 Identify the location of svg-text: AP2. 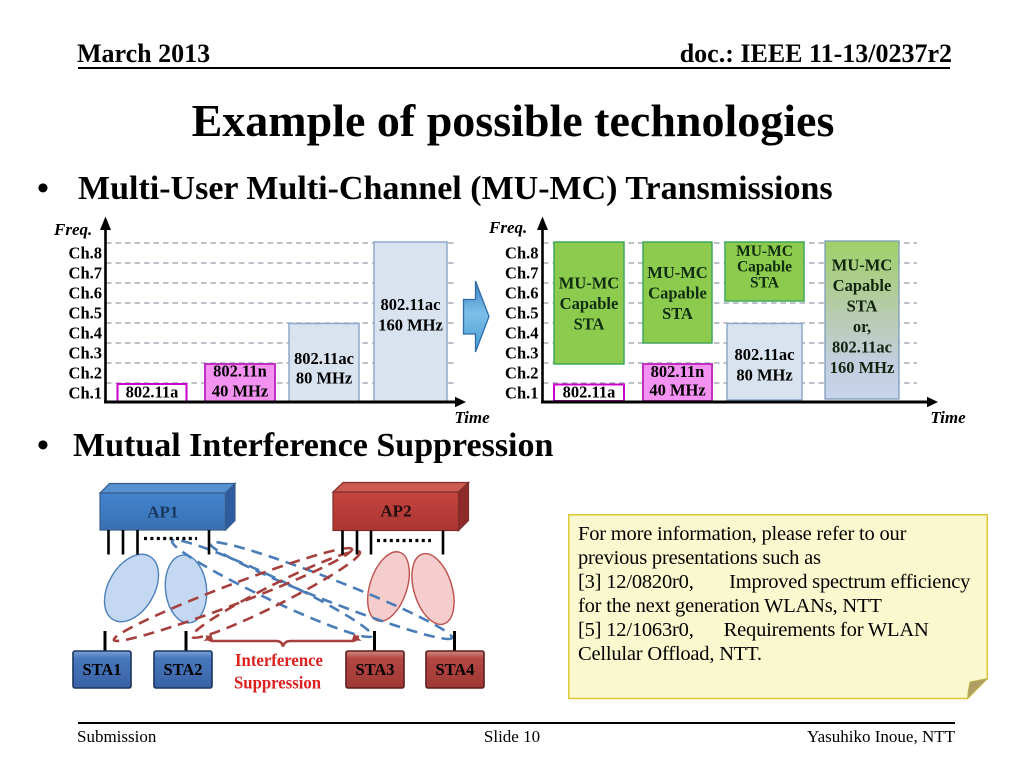
(395, 511).